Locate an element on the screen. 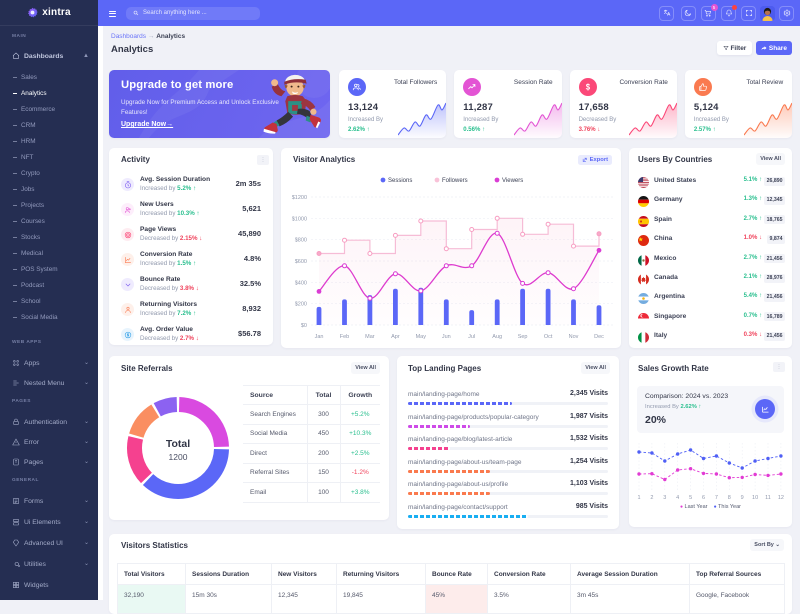 This screenshot has width=800, height=614. svg-text: Viewers is located at coordinates (512, 181).